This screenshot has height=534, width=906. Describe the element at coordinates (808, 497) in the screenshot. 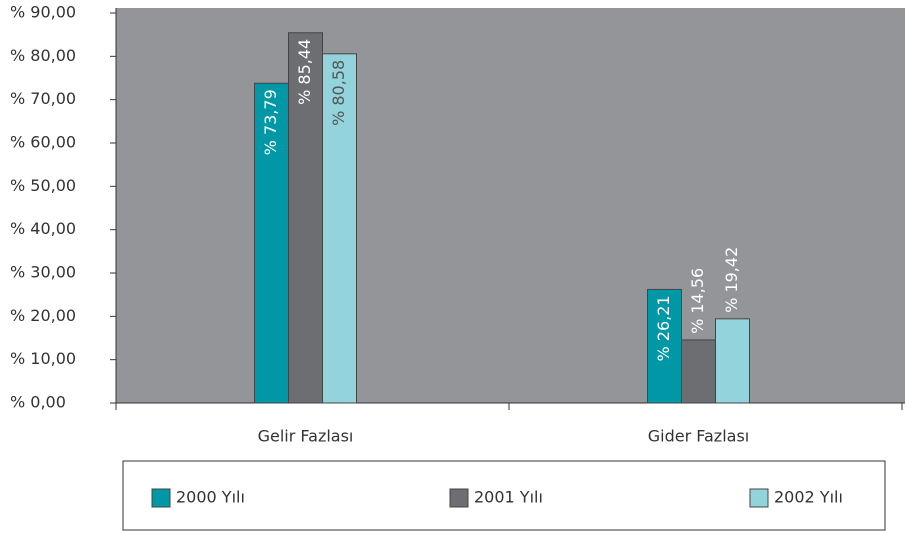

I see `legend-label: 2002 Yılı` at that location.